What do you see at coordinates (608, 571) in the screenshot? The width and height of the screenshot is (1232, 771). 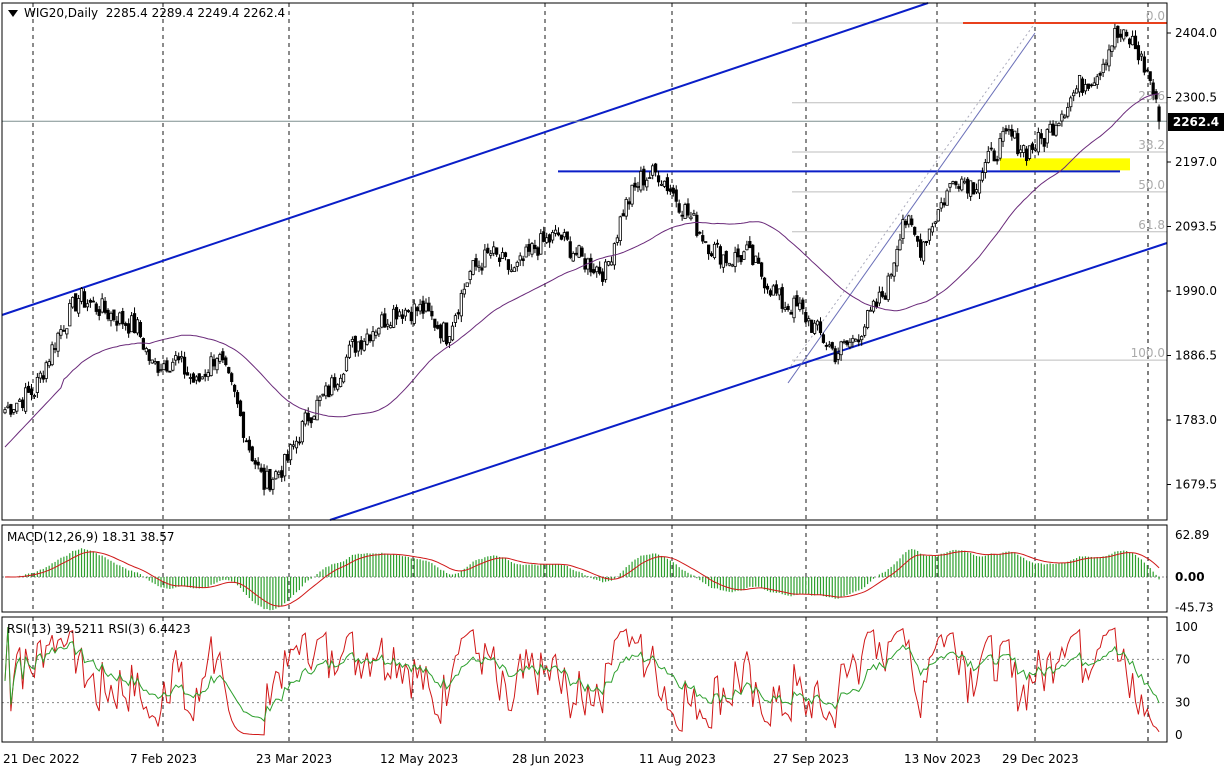 I see `macd-indicator: 62.89 0.00 -45.73` at bounding box center [608, 571].